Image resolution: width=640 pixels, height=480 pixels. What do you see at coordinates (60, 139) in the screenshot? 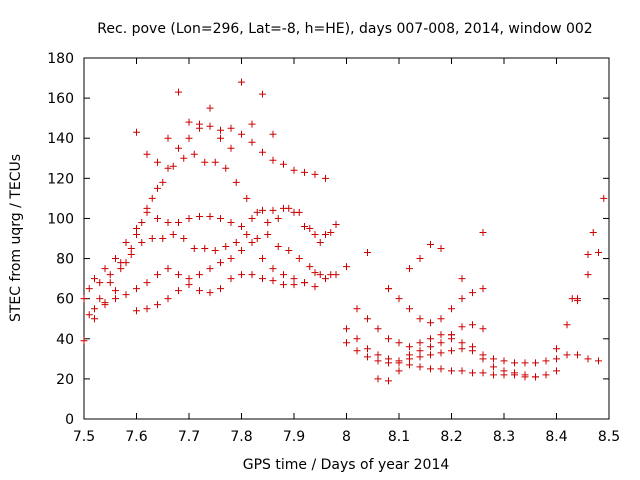
I see `y-tick-label: 140` at bounding box center [60, 139].